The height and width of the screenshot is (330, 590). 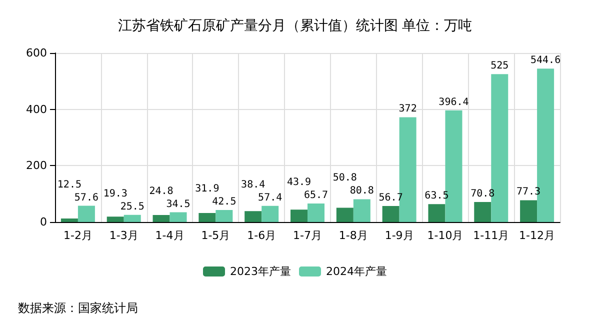 I want to click on source-note: 数据来源：国家统计局, so click(x=78, y=308).